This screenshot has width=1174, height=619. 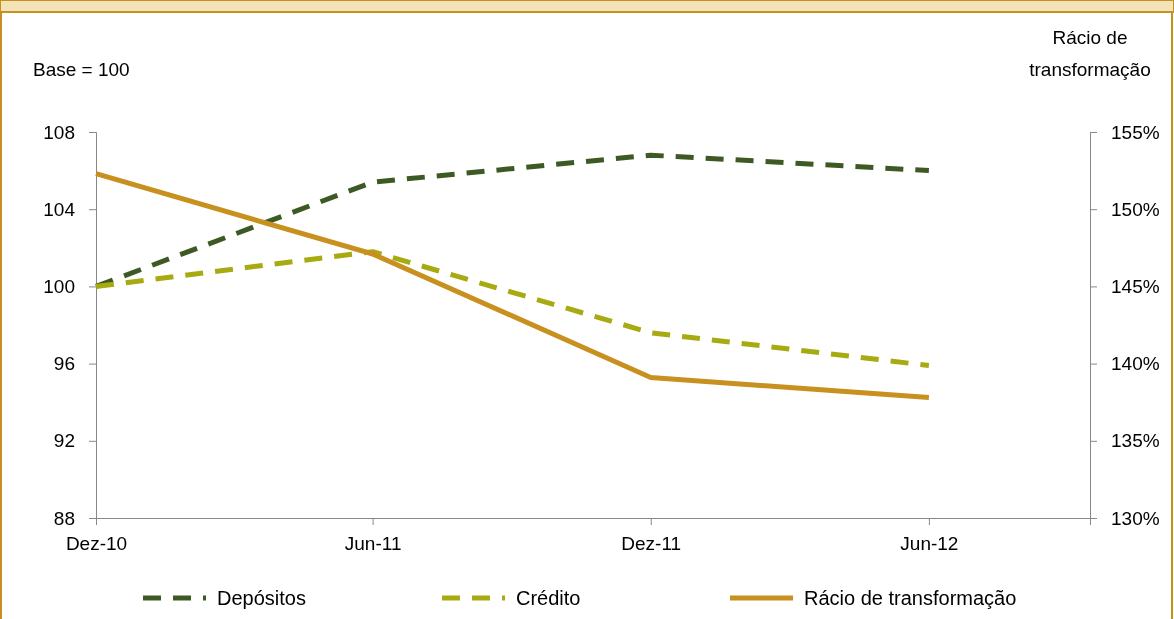 What do you see at coordinates (1135, 441) in the screenshot?
I see `y2-tick-label: 135%` at bounding box center [1135, 441].